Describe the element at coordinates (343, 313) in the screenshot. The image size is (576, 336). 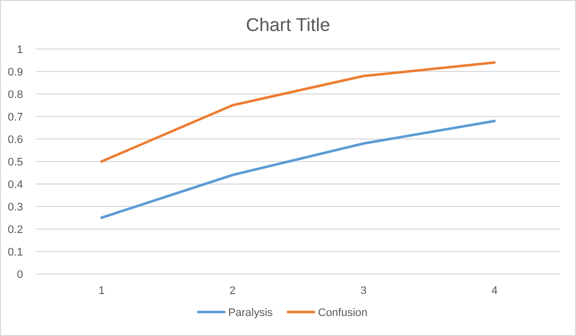
I see `legend-label: Confusion` at that location.